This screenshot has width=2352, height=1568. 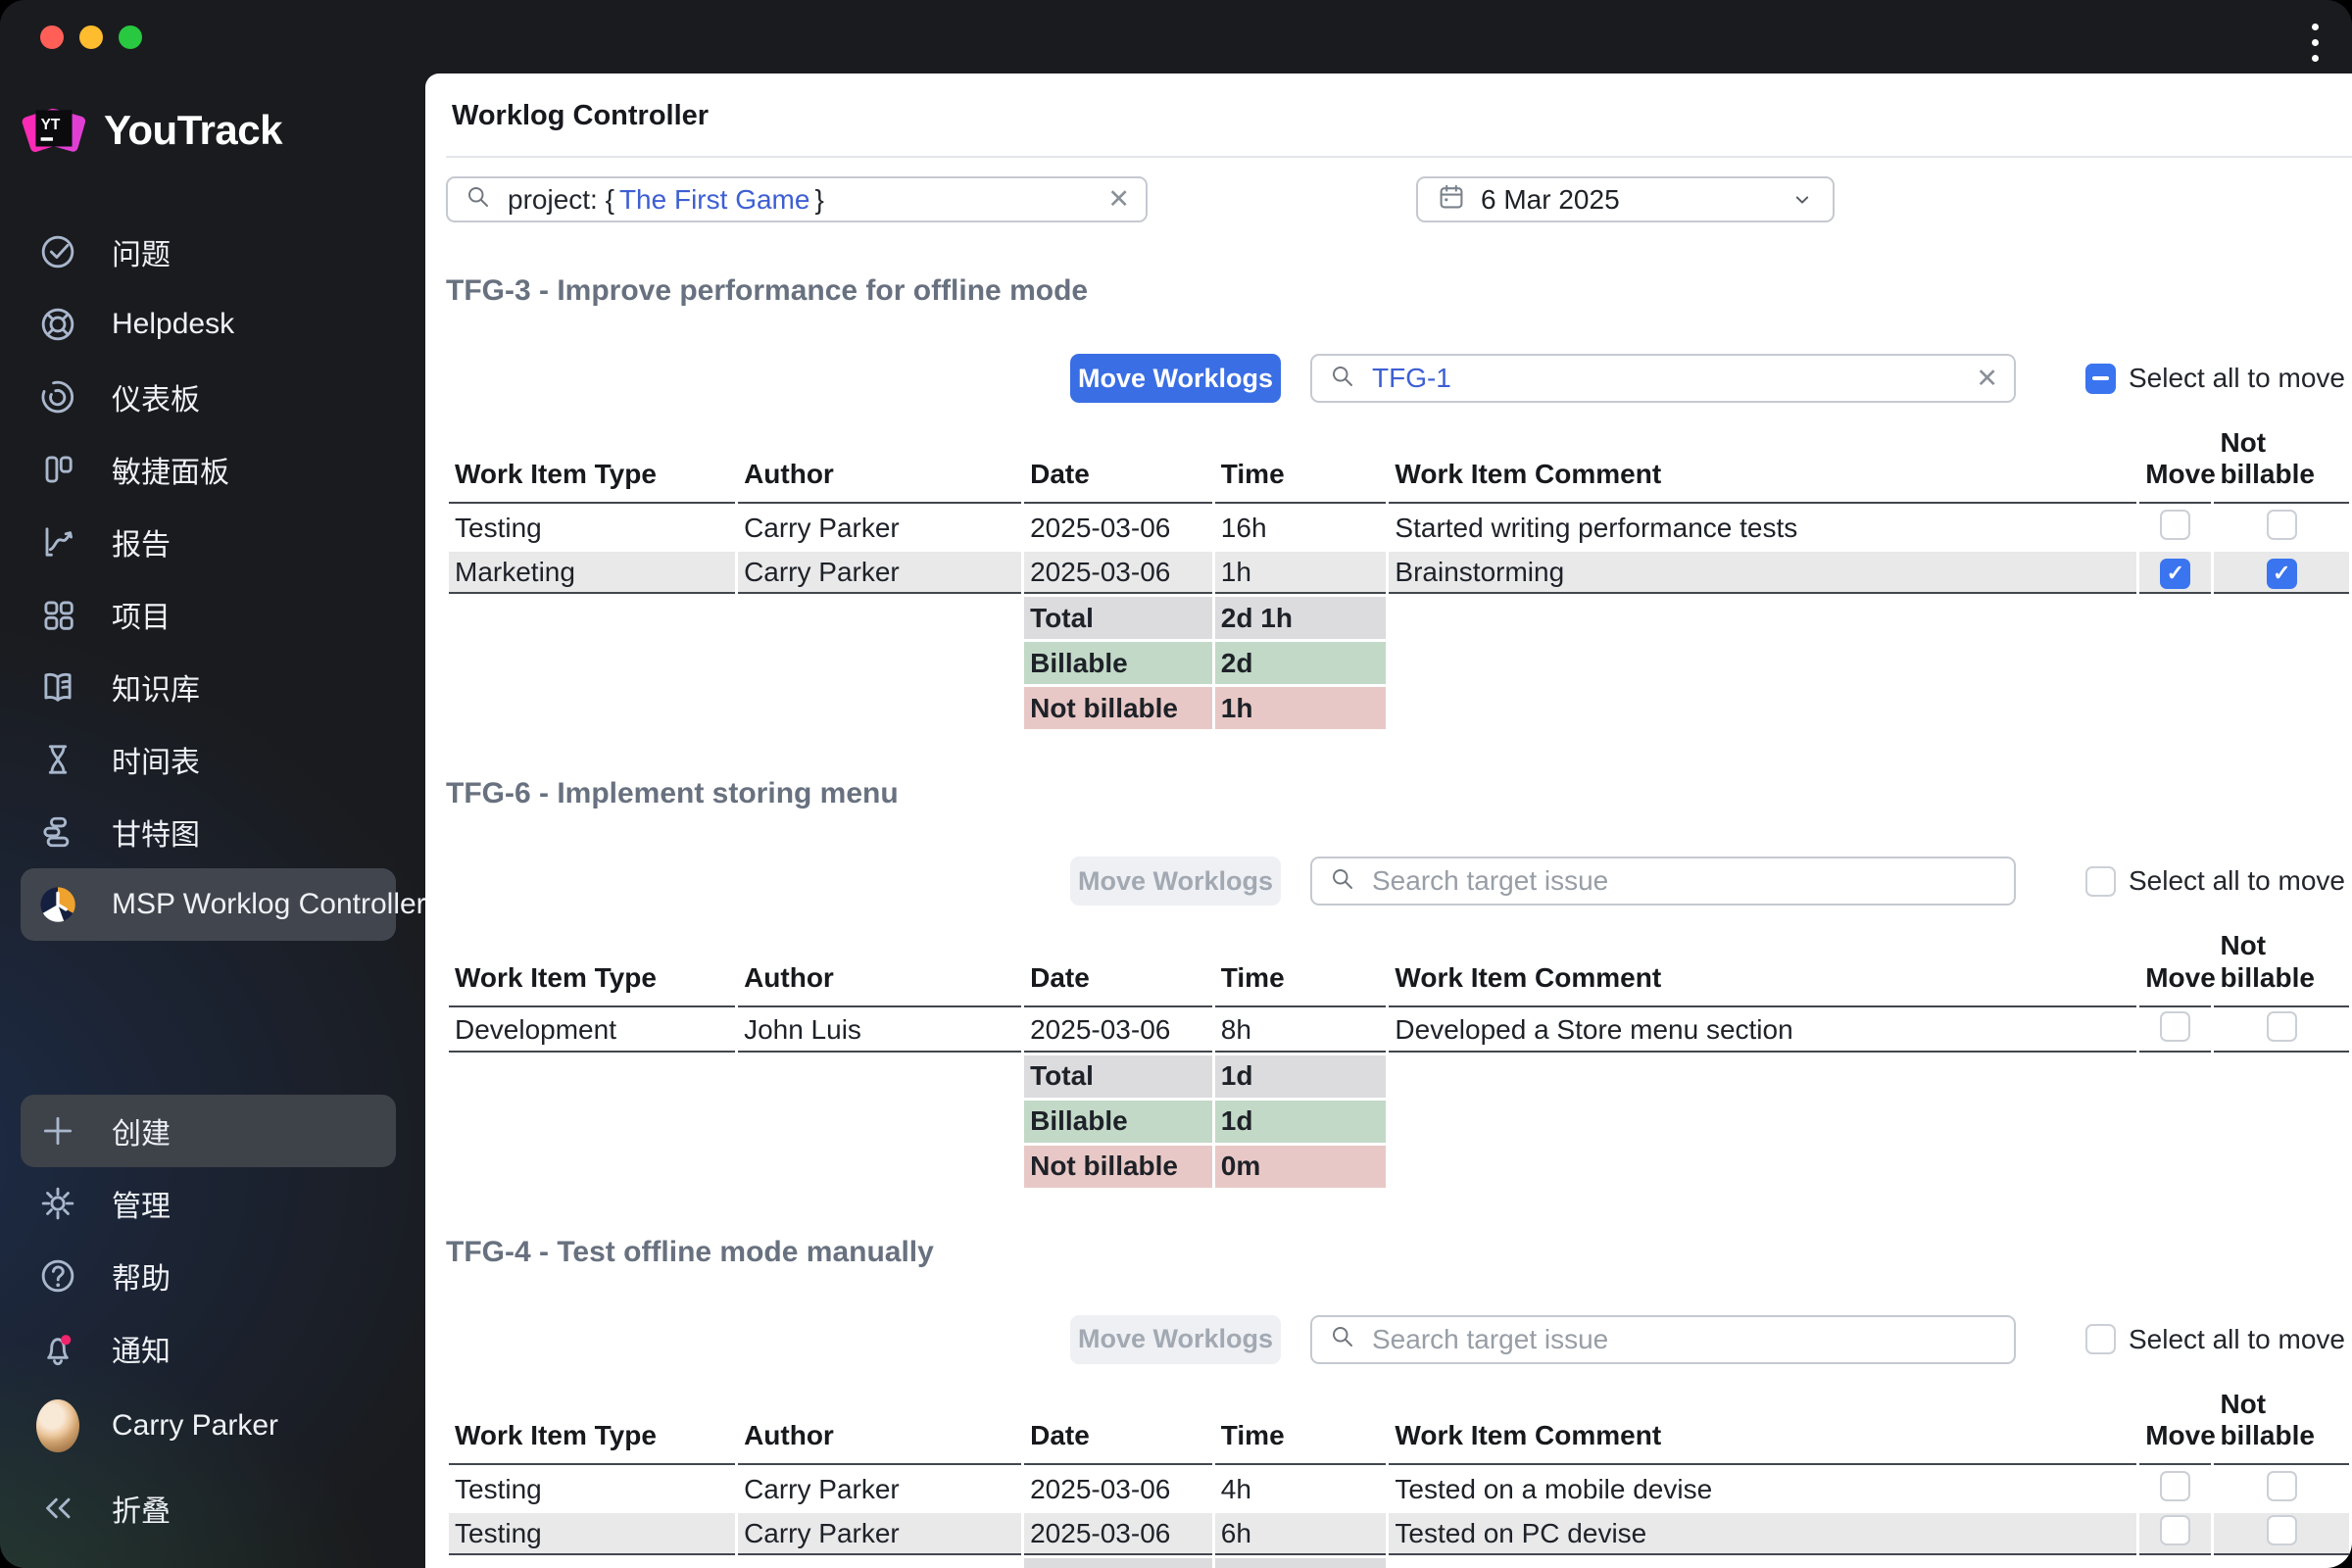 What do you see at coordinates (1399, 708) in the screenshot?
I see `summary-row-notbill: Not billable 1h` at bounding box center [1399, 708].